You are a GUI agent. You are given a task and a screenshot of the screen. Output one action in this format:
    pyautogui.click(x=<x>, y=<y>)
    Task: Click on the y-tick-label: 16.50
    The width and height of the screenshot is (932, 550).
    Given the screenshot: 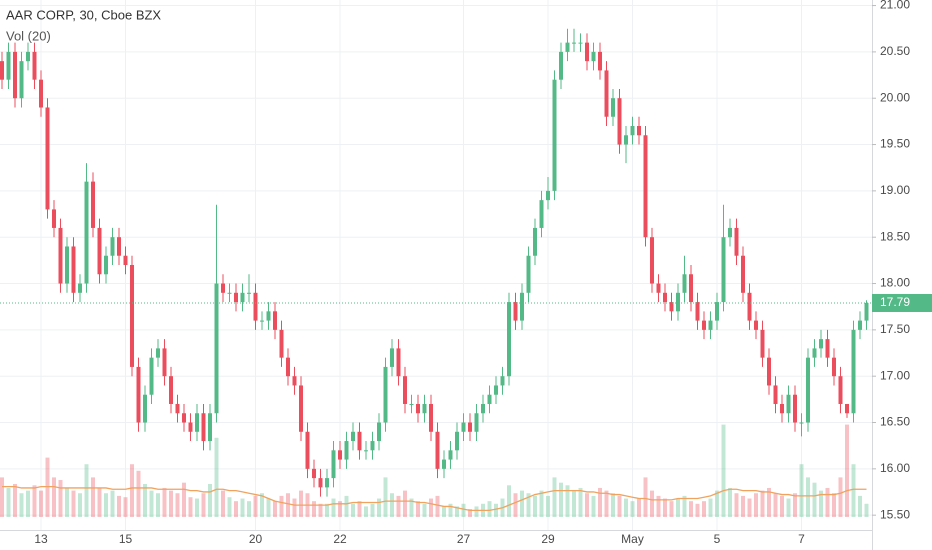 What is the action you would take?
    pyautogui.click(x=895, y=422)
    